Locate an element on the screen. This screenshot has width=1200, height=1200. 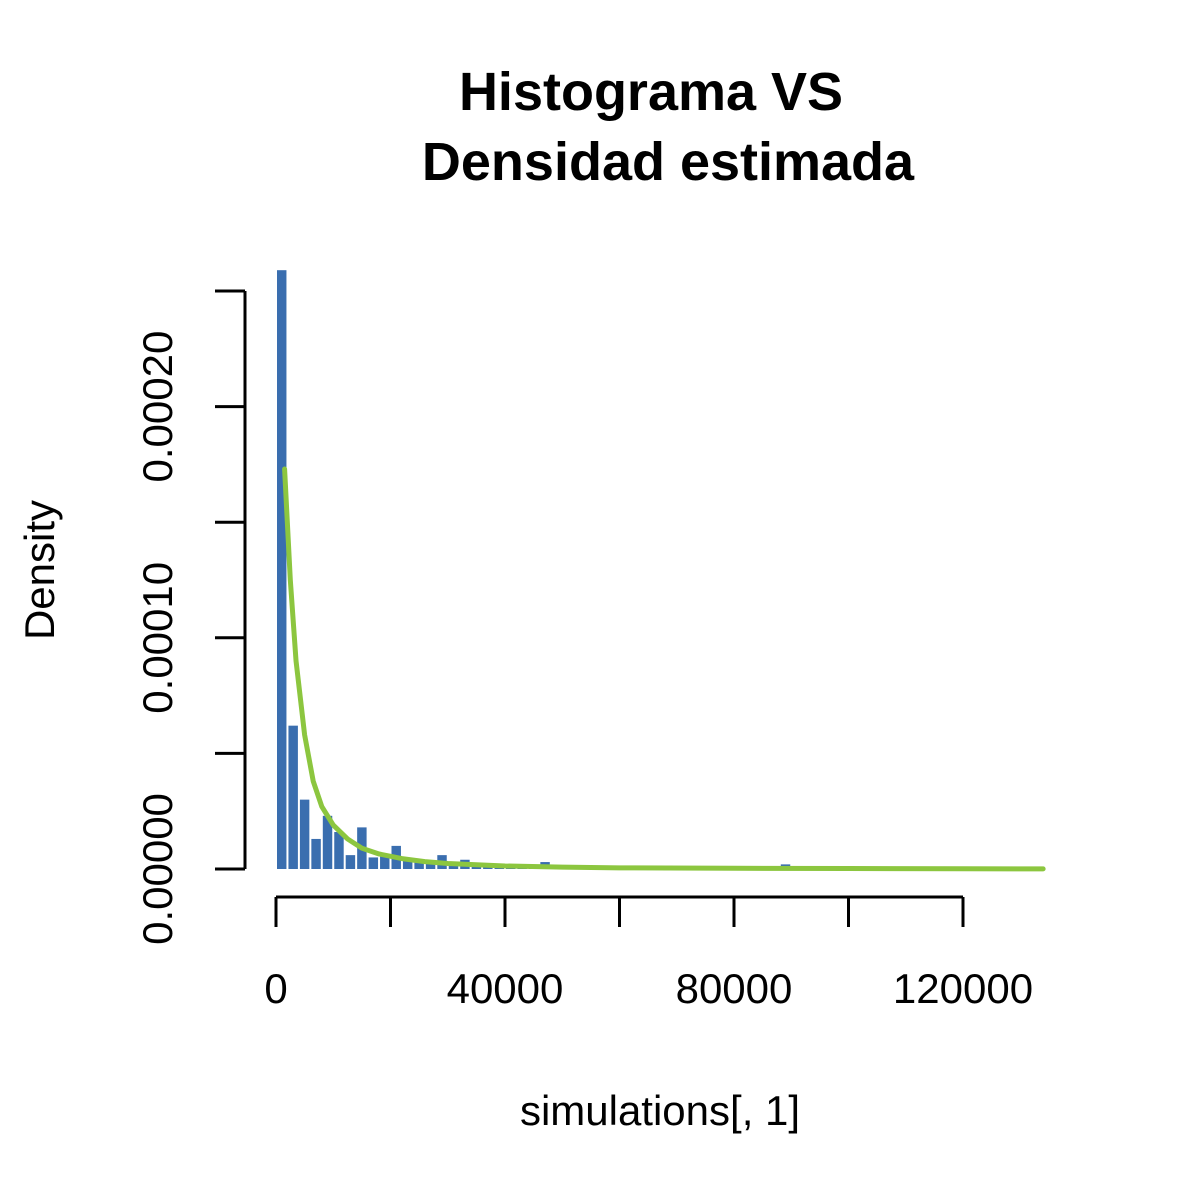
x-axis-label: simulations[, 1] is located at coordinates (660, 1110).